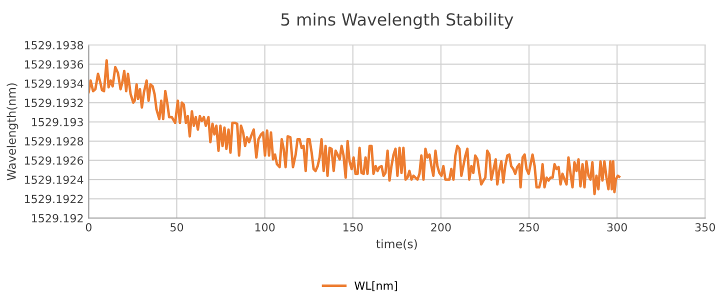 Image resolution: width=721 pixels, height=302 pixels. Describe the element at coordinates (705, 227) in the screenshot. I see `x-tick-label: 350` at that location.